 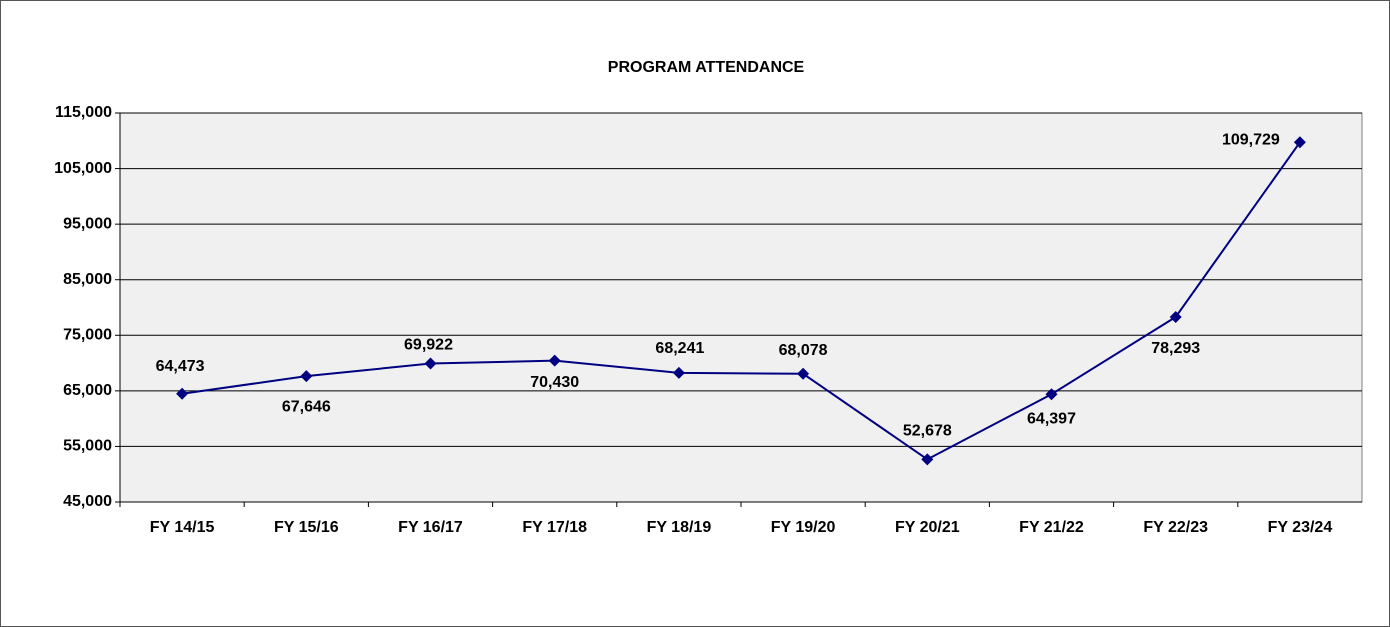 What do you see at coordinates (554, 527) in the screenshot?
I see `x-tick-label: FY 17/18` at bounding box center [554, 527].